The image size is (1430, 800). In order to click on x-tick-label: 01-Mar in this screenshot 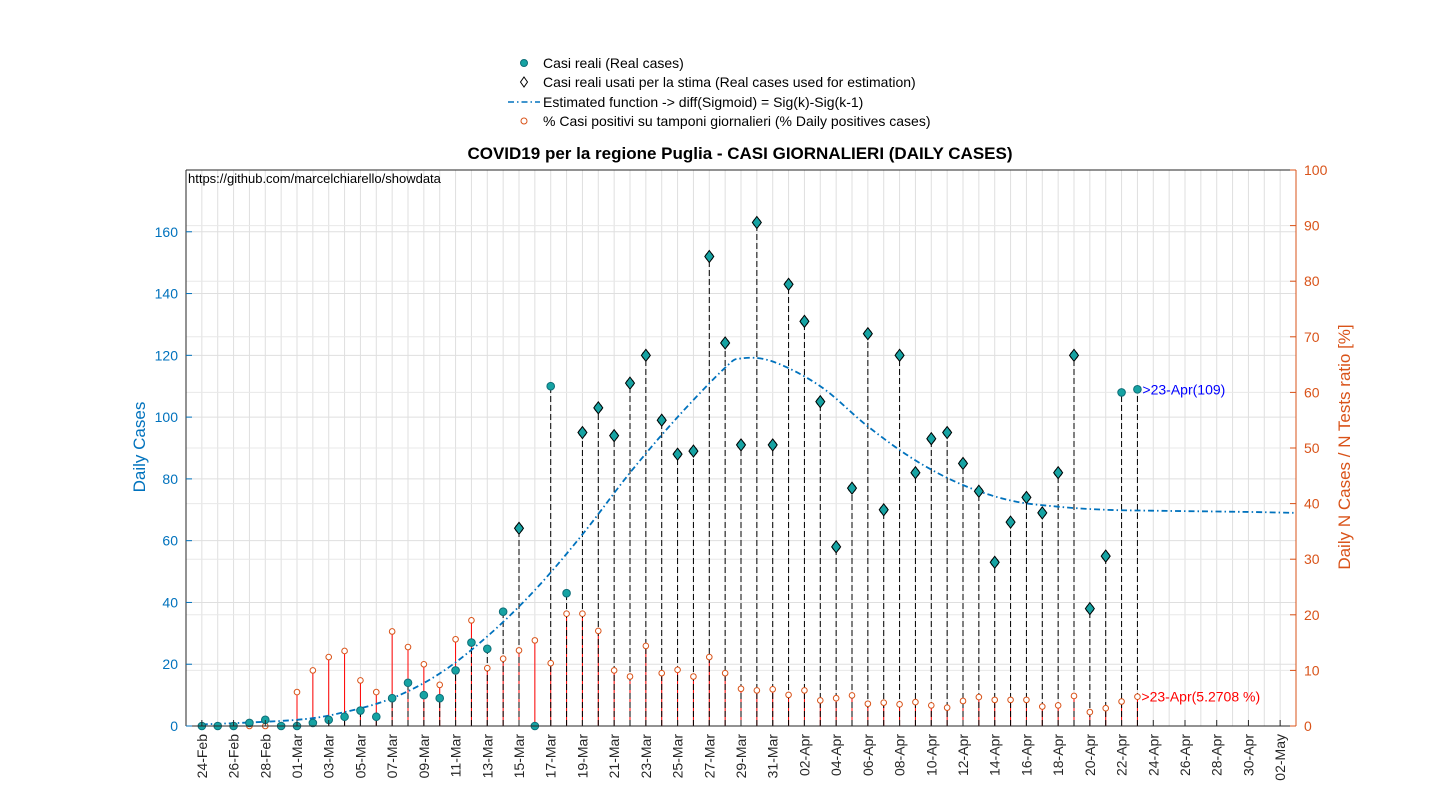, I will do `click(297, 756)`.